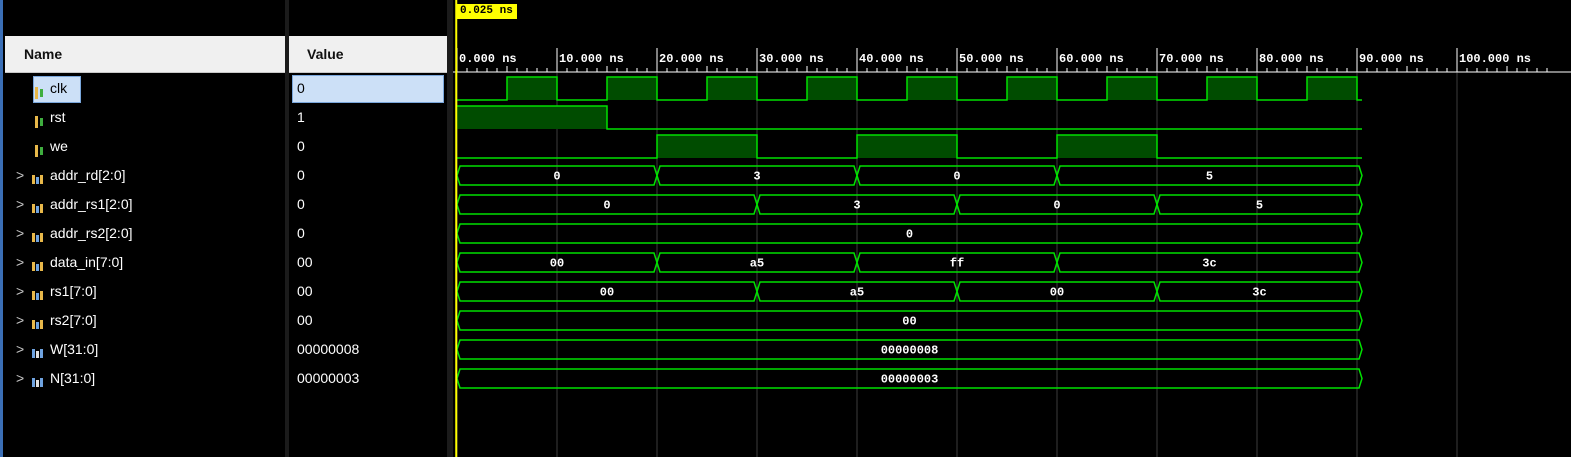 This screenshot has width=1571, height=457. I want to click on wave-rst, so click(909, 117).